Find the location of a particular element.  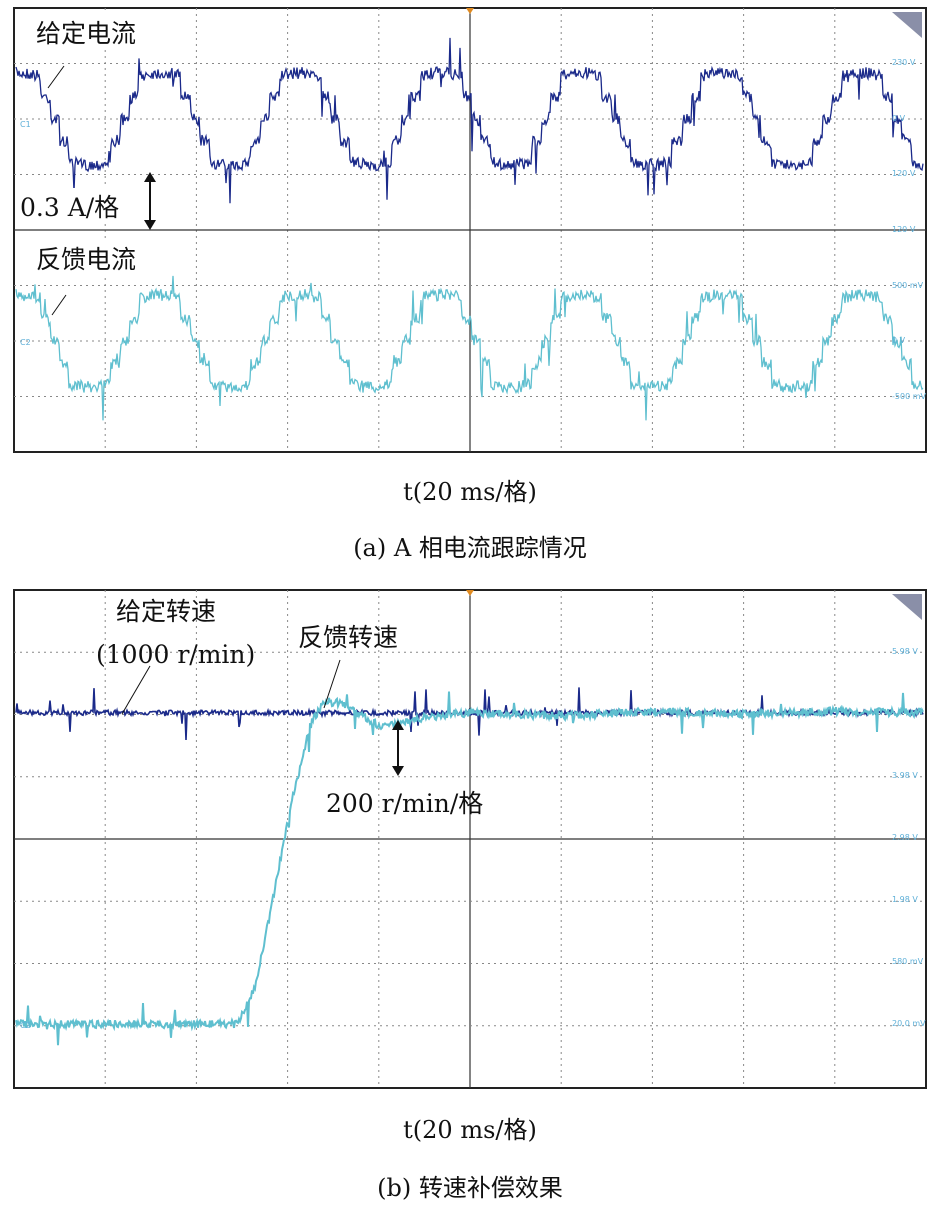

series-label-given-current: 给定电流 is located at coordinates (86, 32).